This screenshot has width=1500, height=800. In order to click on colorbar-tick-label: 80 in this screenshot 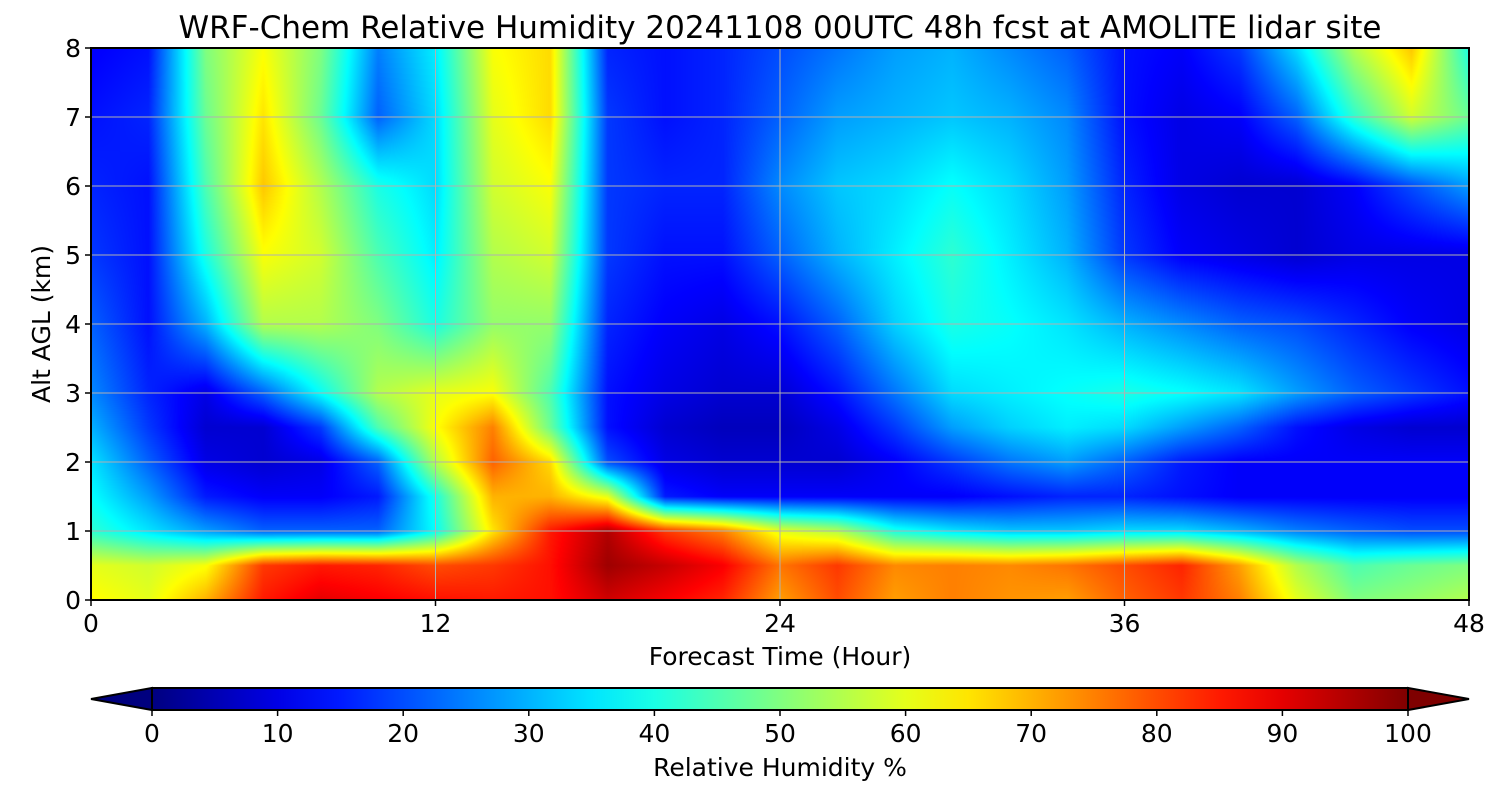, I will do `click(1157, 733)`.